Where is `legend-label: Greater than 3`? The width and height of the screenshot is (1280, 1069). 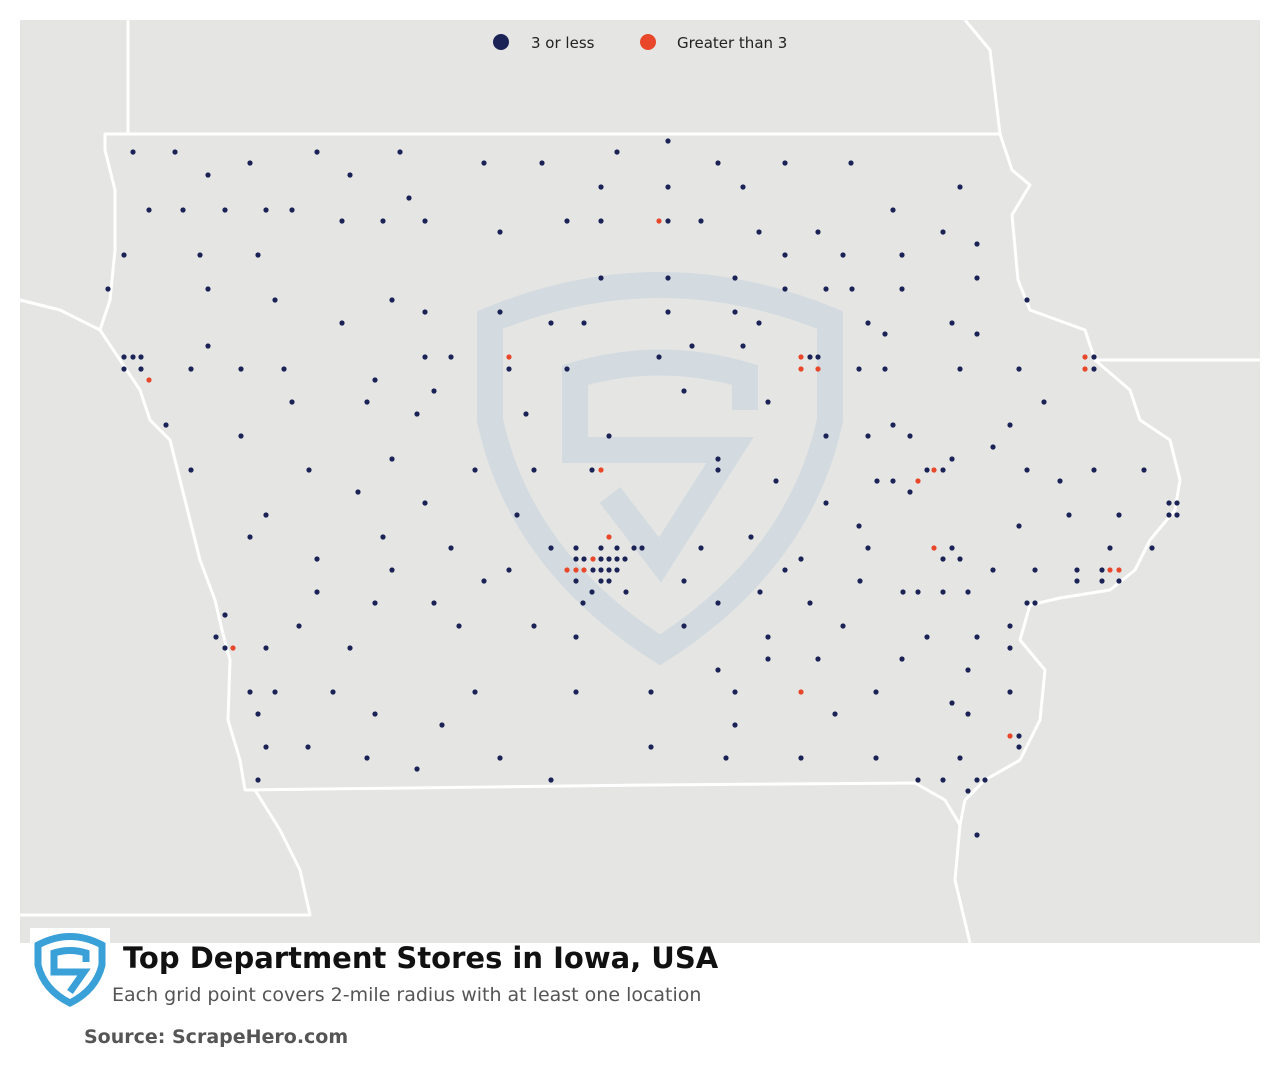 legend-label: Greater than 3 is located at coordinates (732, 43).